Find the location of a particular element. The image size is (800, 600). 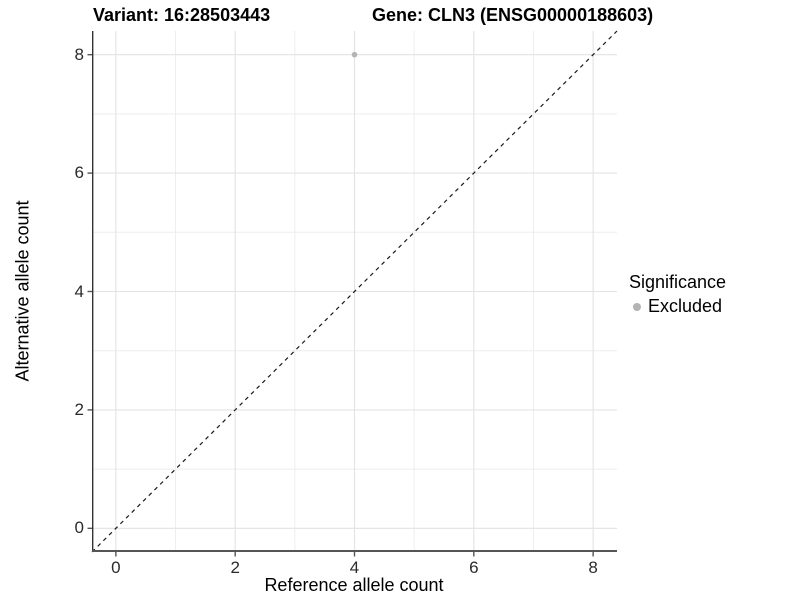

y-tick-label: 0 is located at coordinates (79, 528).